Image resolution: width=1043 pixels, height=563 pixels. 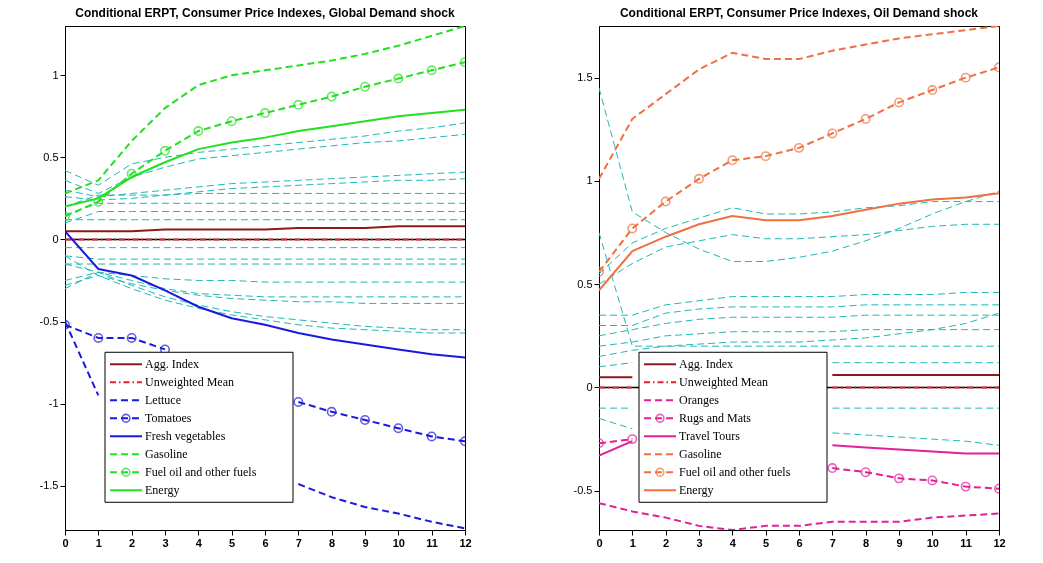 What do you see at coordinates (53, 403) in the screenshot?
I see `y-tick-label: -1` at bounding box center [53, 403].